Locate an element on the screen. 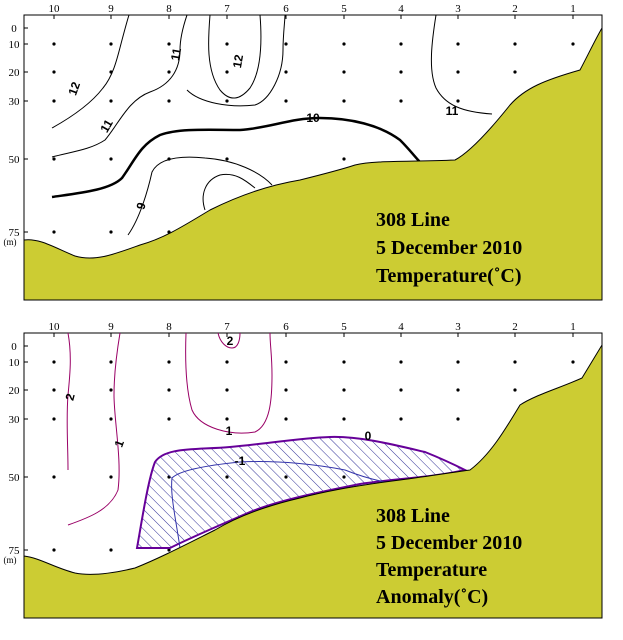 The height and width of the screenshot is (640, 623). contour-label: 12 is located at coordinates (74, 89).